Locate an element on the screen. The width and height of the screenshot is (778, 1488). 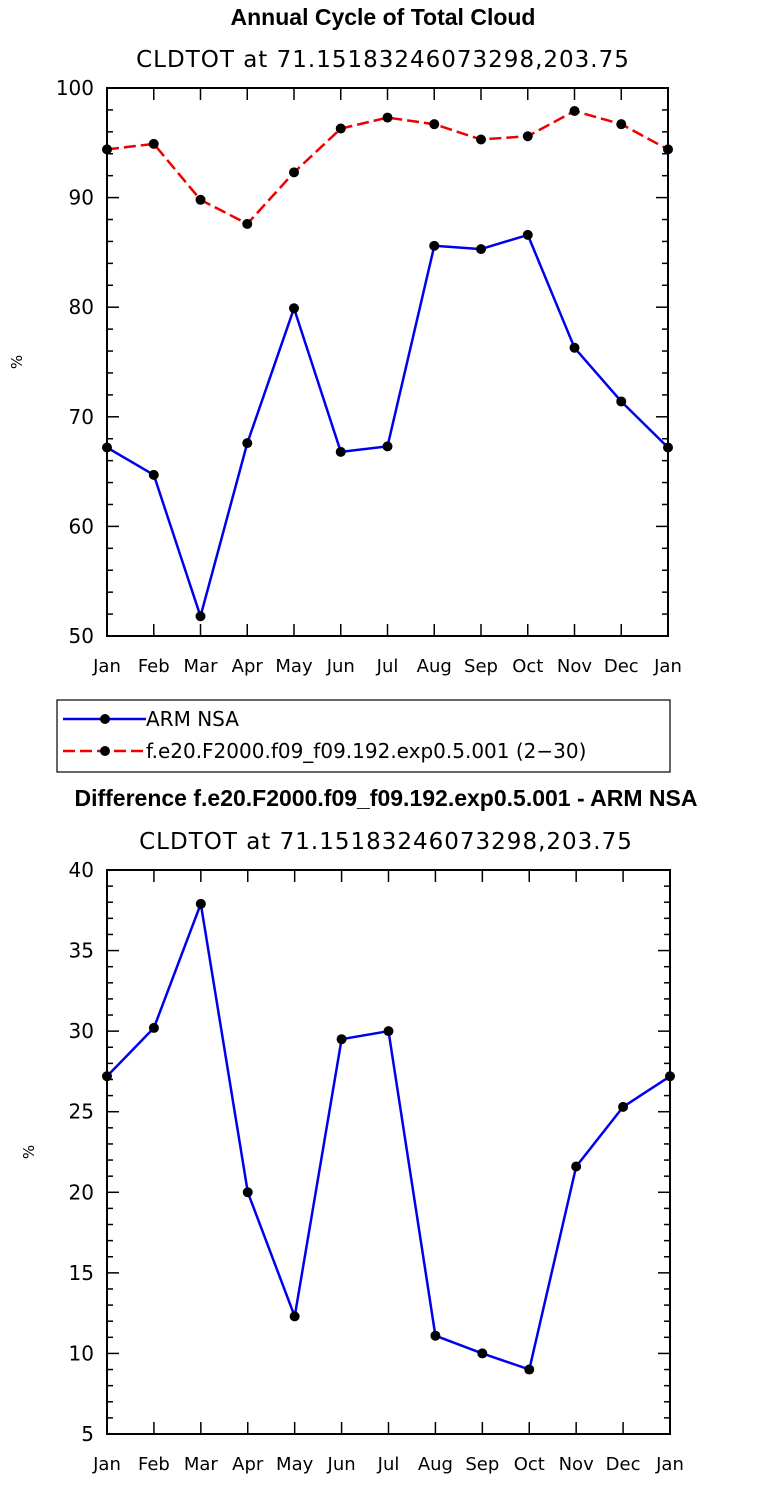
chart2-x-tick-label: Jun is located at coordinates (341, 1464).